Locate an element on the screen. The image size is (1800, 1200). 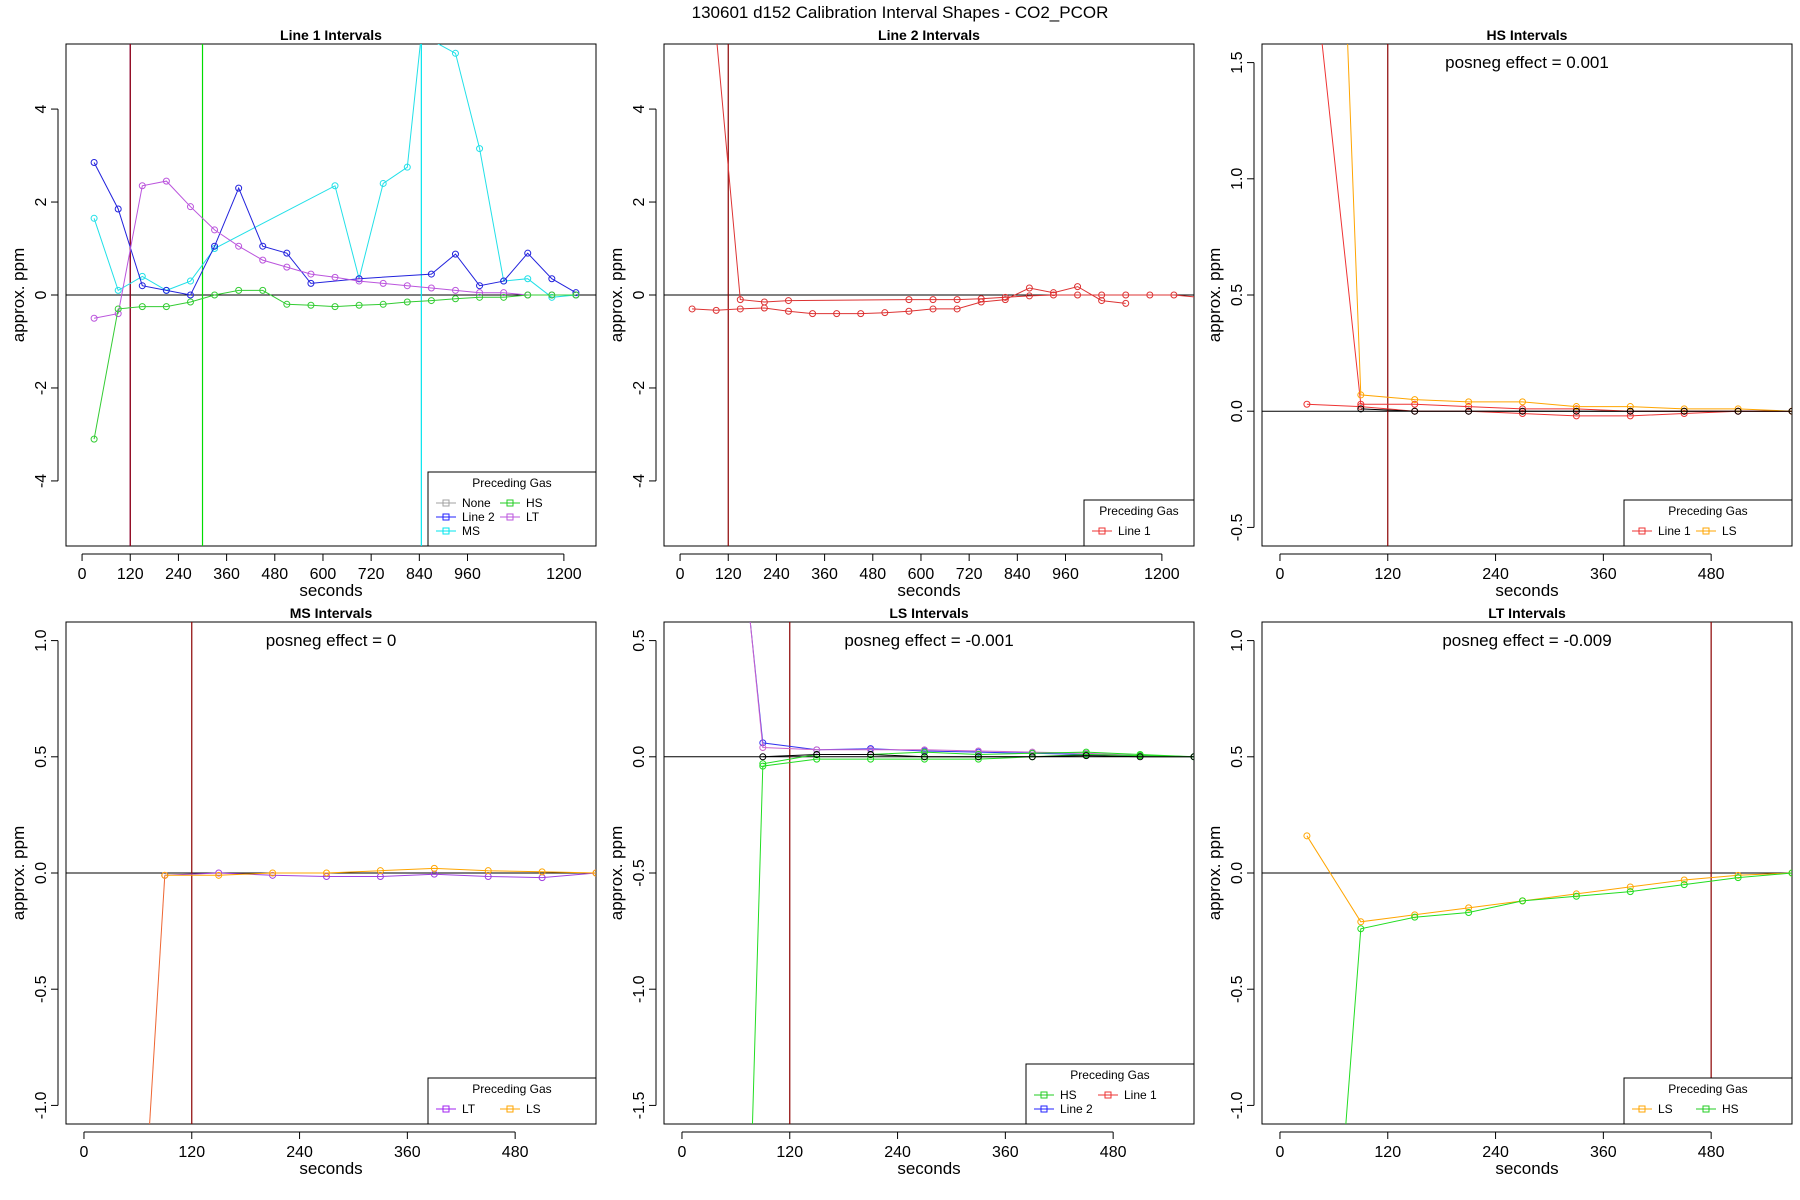
panel-title: Line 2 Intervals is located at coordinates (929, 35).